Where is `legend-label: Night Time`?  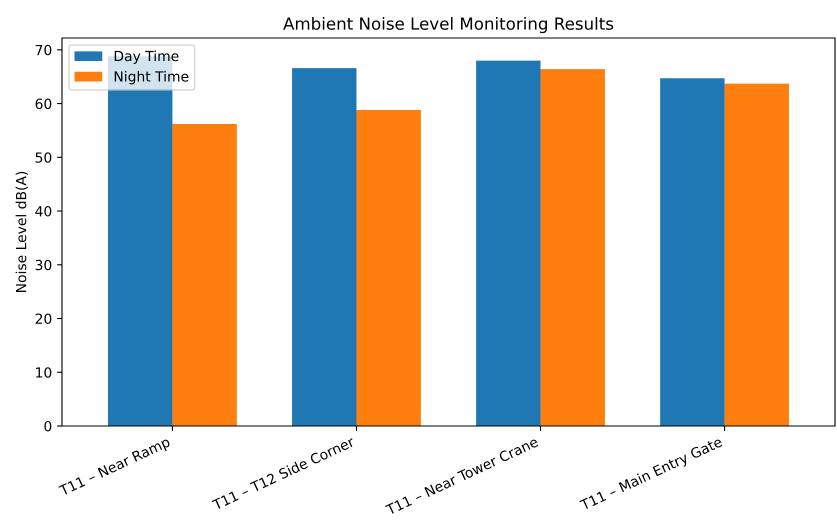
legend-label: Night Time is located at coordinates (151, 77).